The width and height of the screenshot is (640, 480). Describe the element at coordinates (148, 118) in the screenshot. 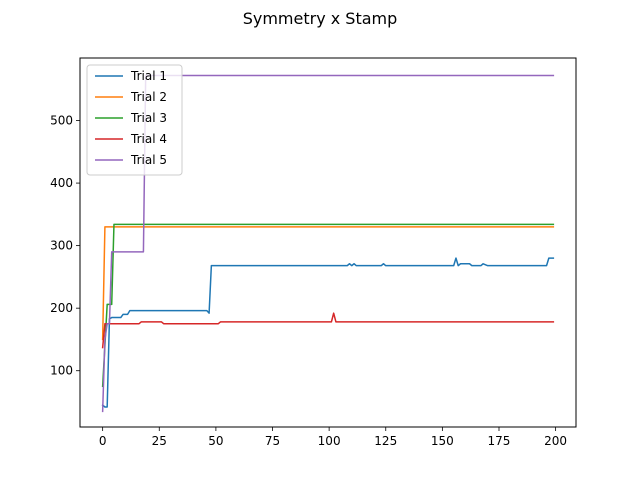

I see `legend-label-trial-3: Trial 3` at that location.